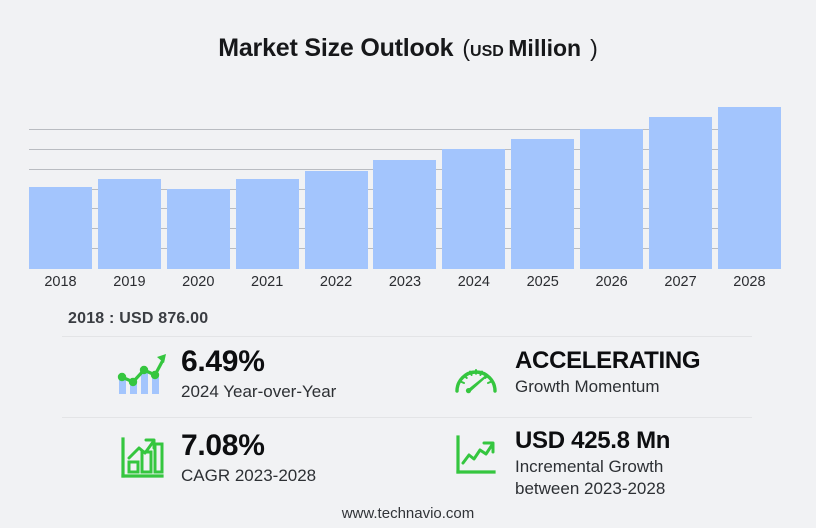 This screenshot has width=816, height=528. I want to click on title-unit: Million, so click(545, 48).